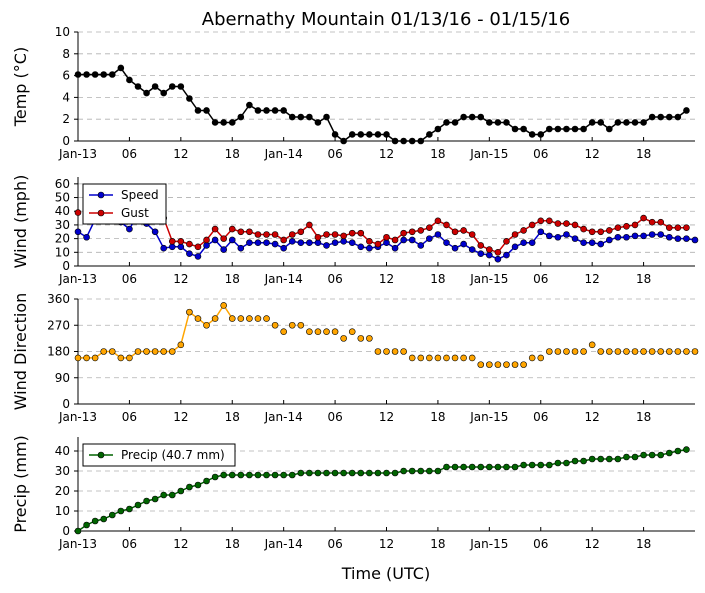 This screenshot has width=705, height=593. What do you see at coordinates (488, 279) in the screenshot?
I see `x-tick-label: Jan-15` at bounding box center [488, 279].